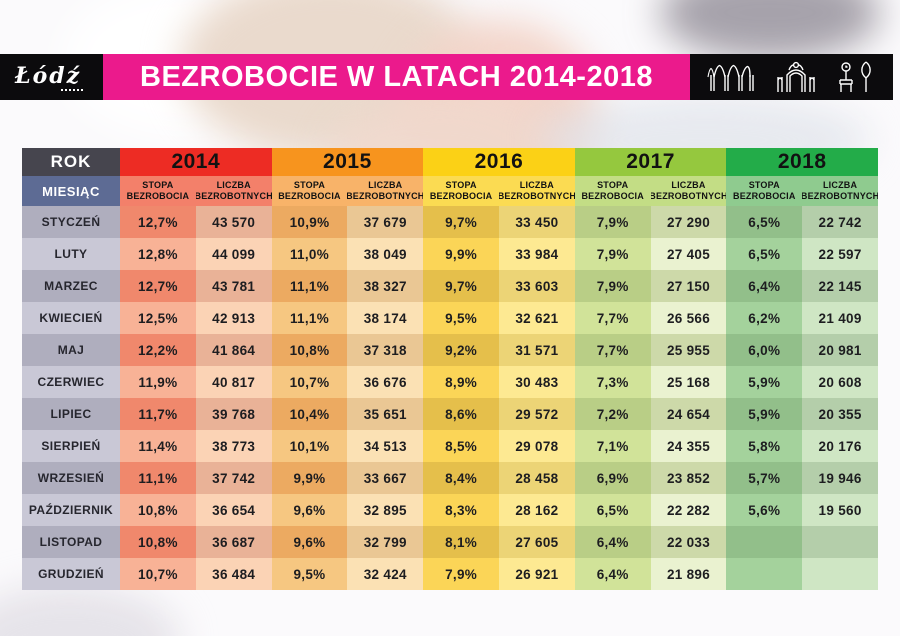 The image size is (900, 636). What do you see at coordinates (840, 414) in the screenshot?
I see `count-cell-2018: 20 355` at bounding box center [840, 414].